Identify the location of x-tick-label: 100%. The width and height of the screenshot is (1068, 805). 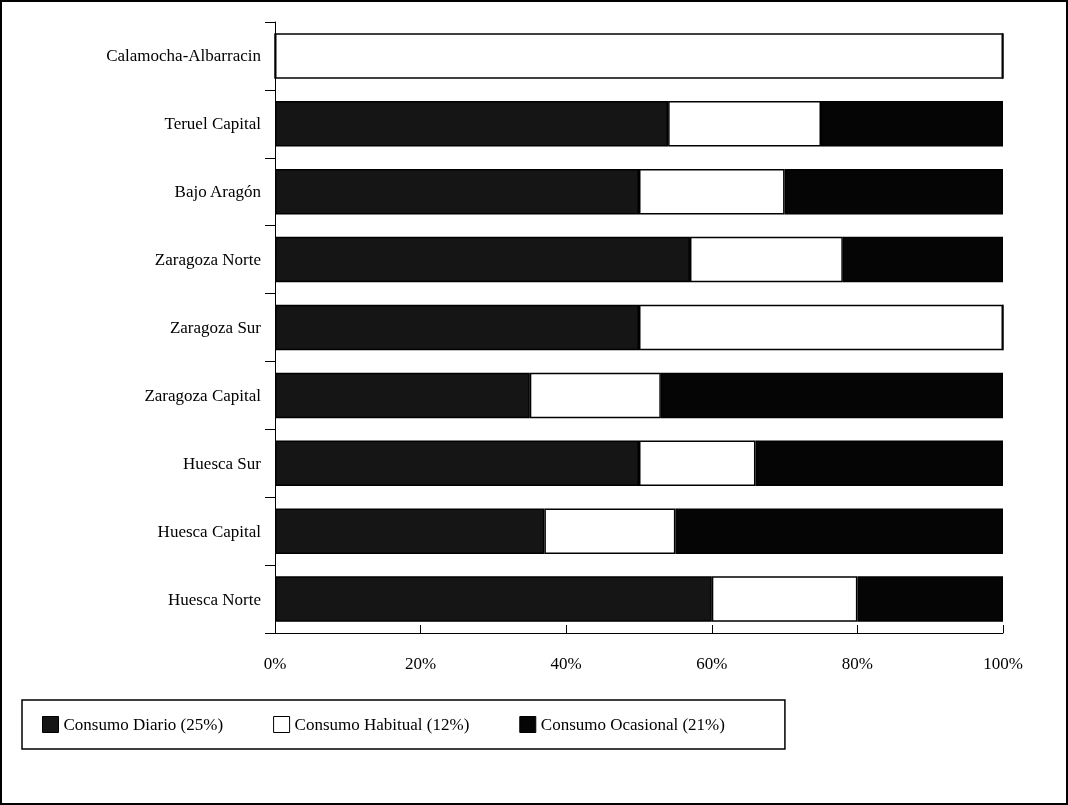
(1003, 663).